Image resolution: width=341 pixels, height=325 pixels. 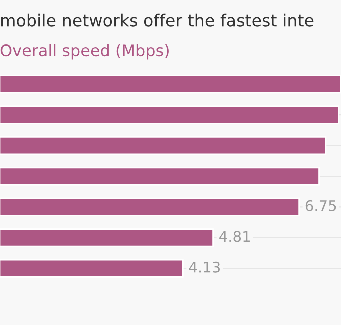 What do you see at coordinates (84, 52) in the screenshot?
I see `chart-subtitle: Overall speed (Mbps)` at bounding box center [84, 52].